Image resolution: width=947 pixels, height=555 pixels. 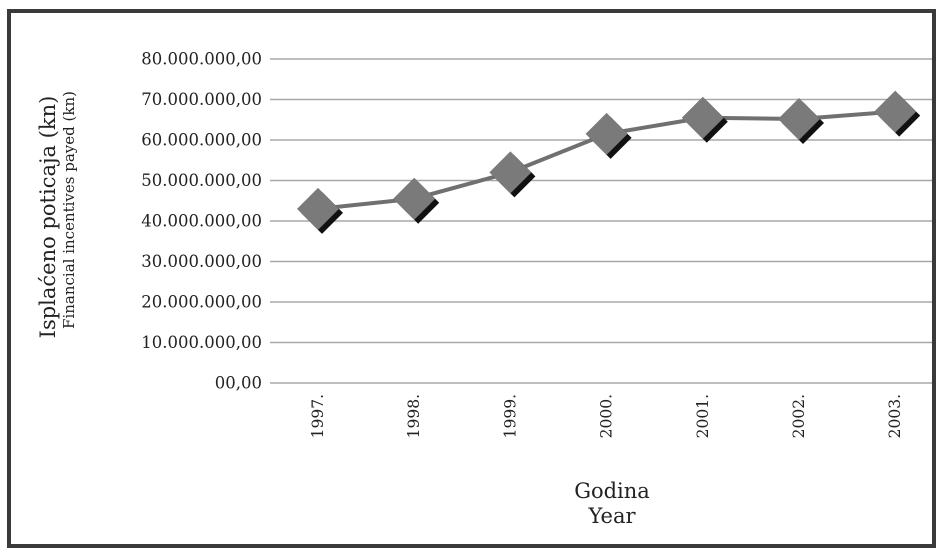 What do you see at coordinates (414, 416) in the screenshot?
I see `x-tick-label: 1998.` at bounding box center [414, 416].